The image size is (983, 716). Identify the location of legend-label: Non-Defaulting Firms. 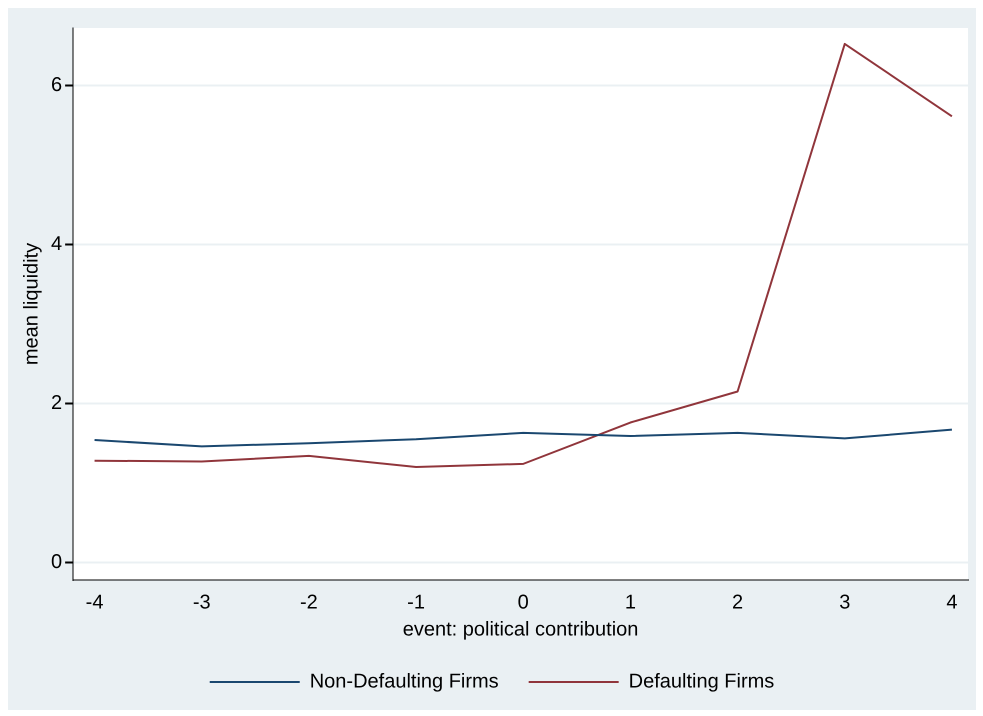
(404, 681).